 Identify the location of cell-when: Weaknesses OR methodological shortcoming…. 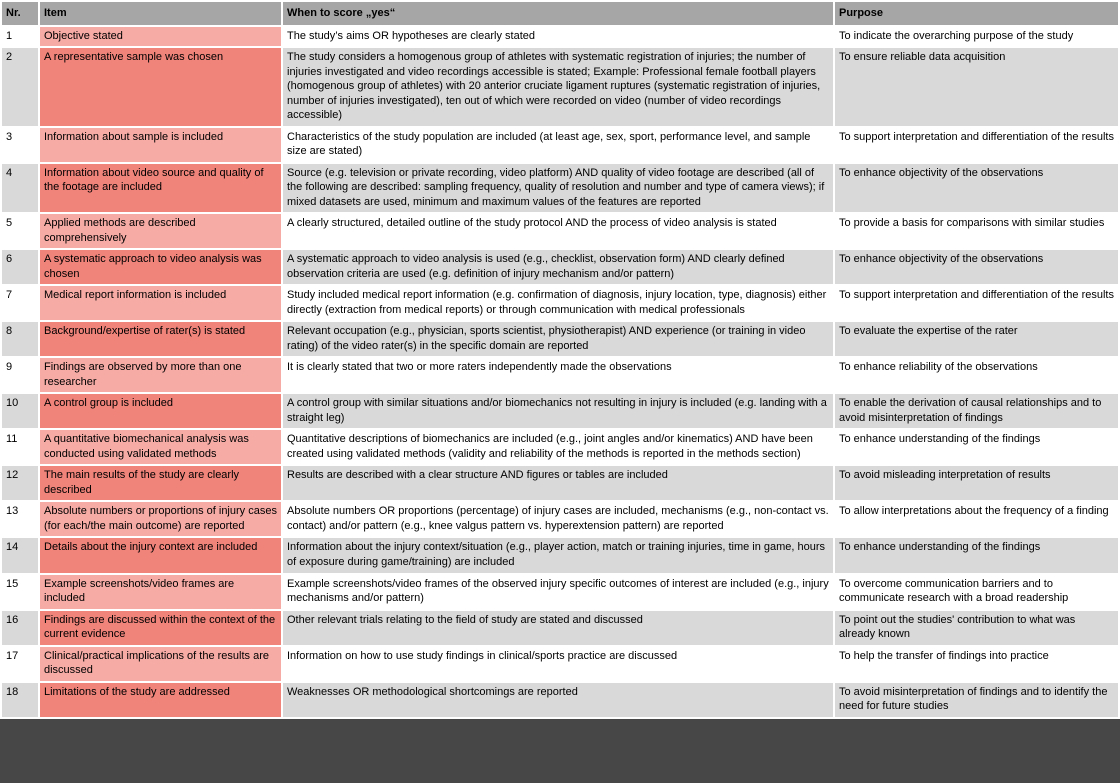
(558, 699).